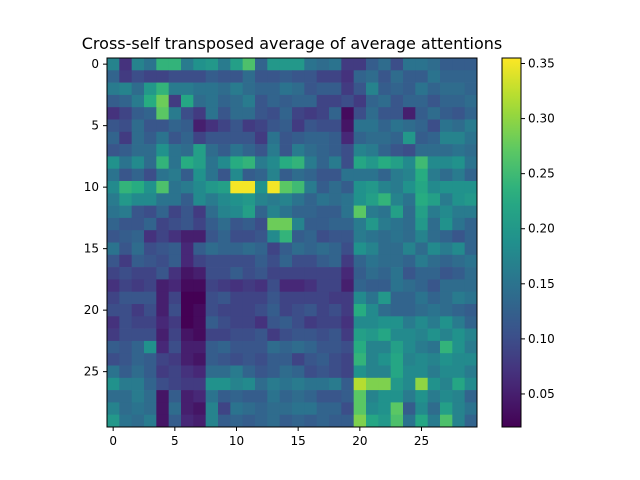 The height and width of the screenshot is (480, 640). I want to click on y-tick-label: 5, so click(95, 126).